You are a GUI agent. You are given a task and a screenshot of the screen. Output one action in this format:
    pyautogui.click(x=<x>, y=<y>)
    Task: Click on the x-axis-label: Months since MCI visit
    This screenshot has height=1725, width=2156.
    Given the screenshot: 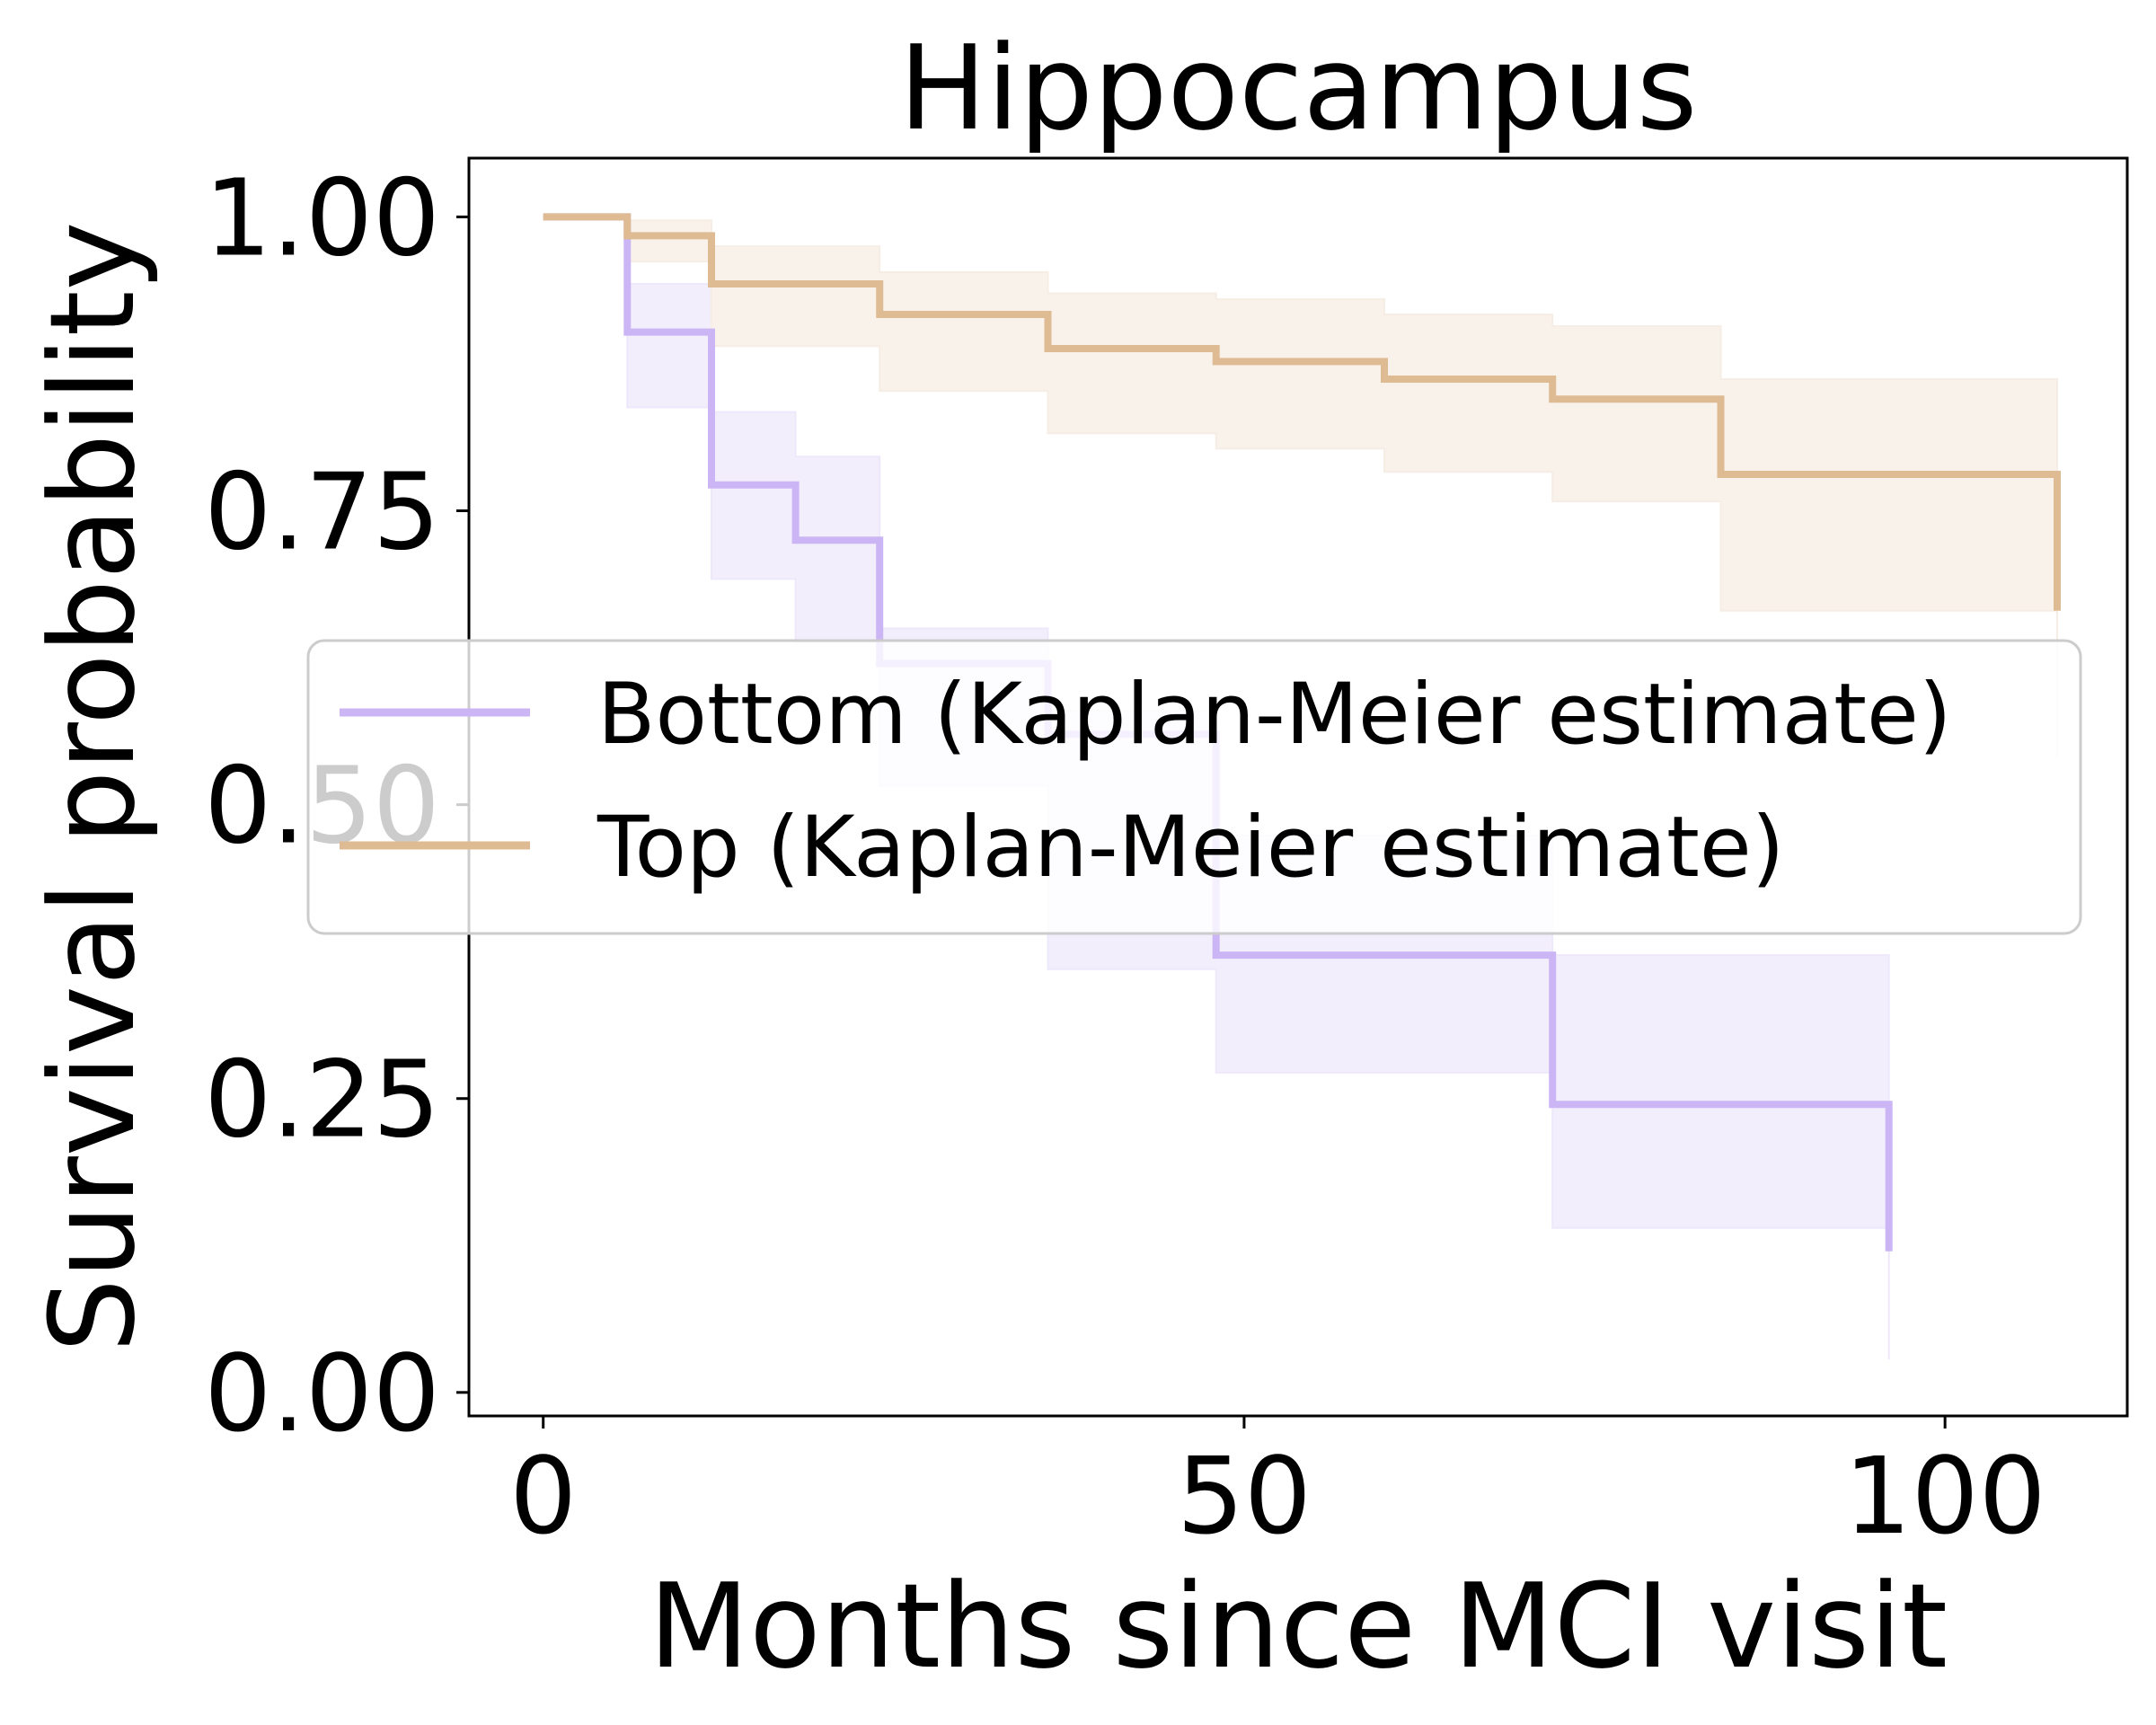 What is the action you would take?
    pyautogui.click(x=1298, y=1626)
    